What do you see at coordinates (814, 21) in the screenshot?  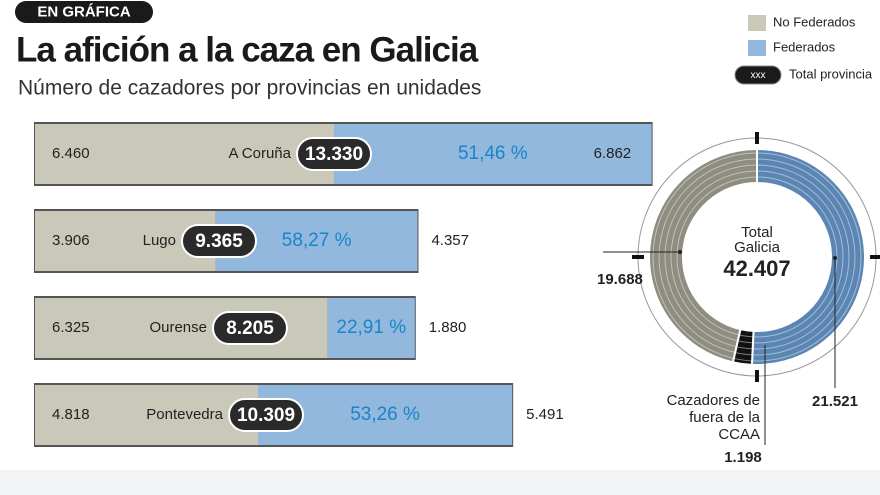 I see `legend-label: No Federados` at bounding box center [814, 21].